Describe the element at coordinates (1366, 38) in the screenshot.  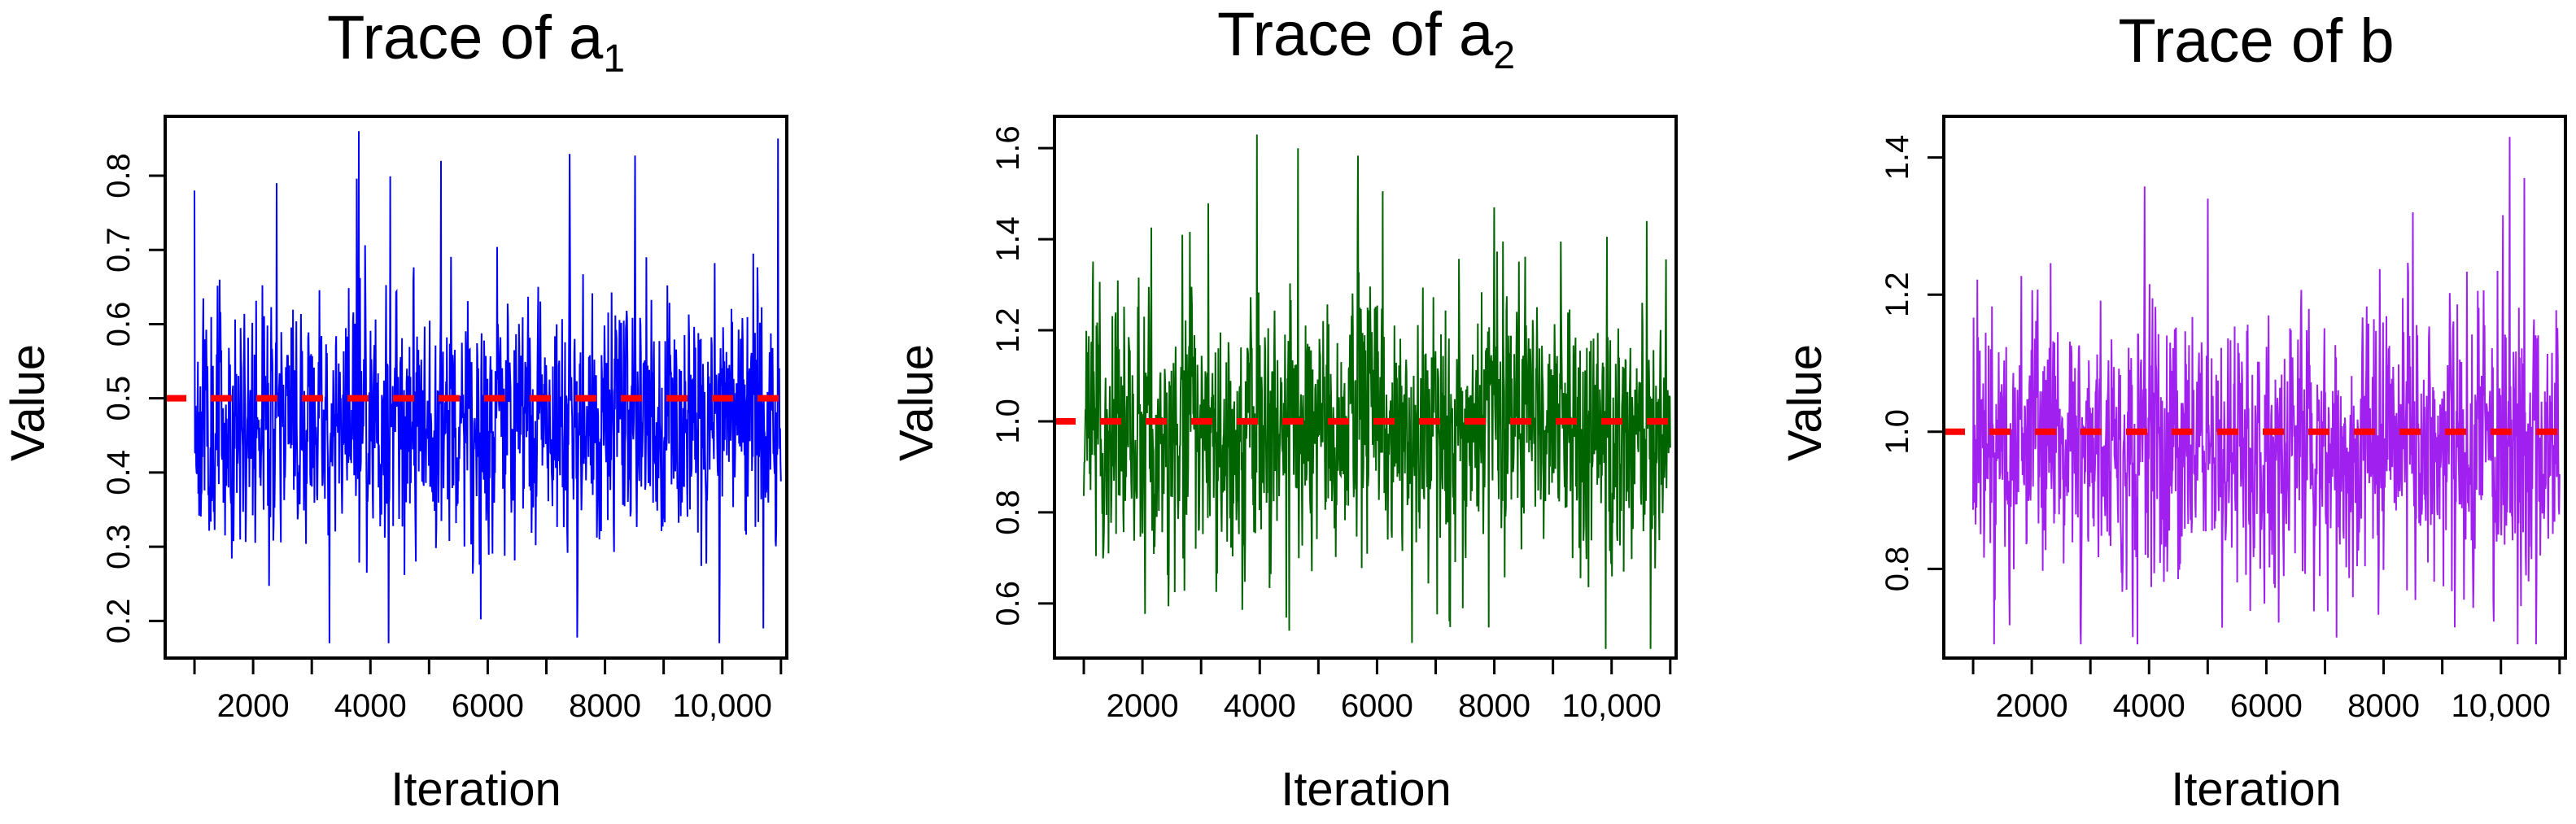
I see `chart-title: Trace of a2` at that location.